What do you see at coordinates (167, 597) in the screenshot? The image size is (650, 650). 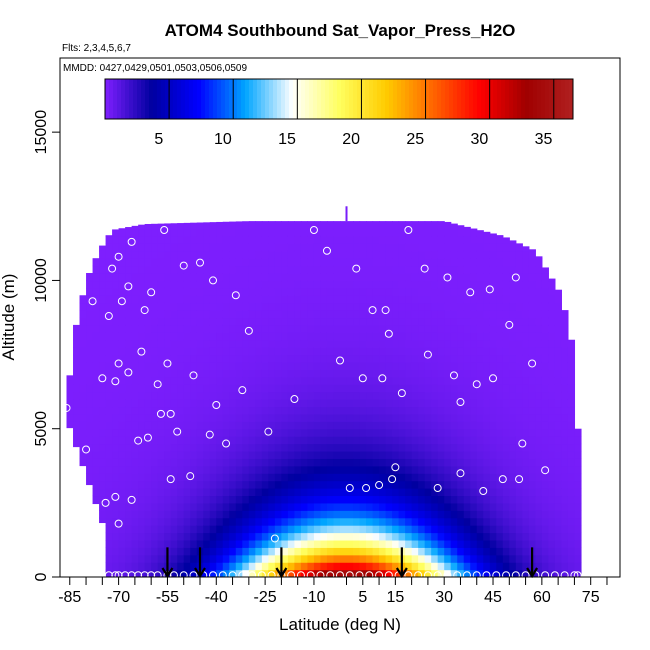 I see `x-tick-label: -55` at bounding box center [167, 597].